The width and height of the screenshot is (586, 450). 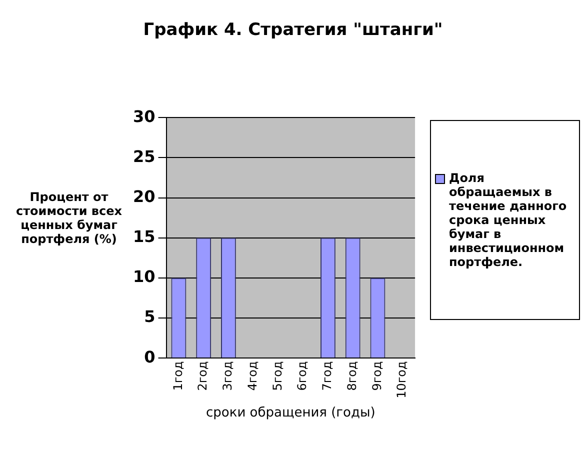 What do you see at coordinates (150, 316) in the screenshot?
I see `y-tick-label: 5` at bounding box center [150, 316].